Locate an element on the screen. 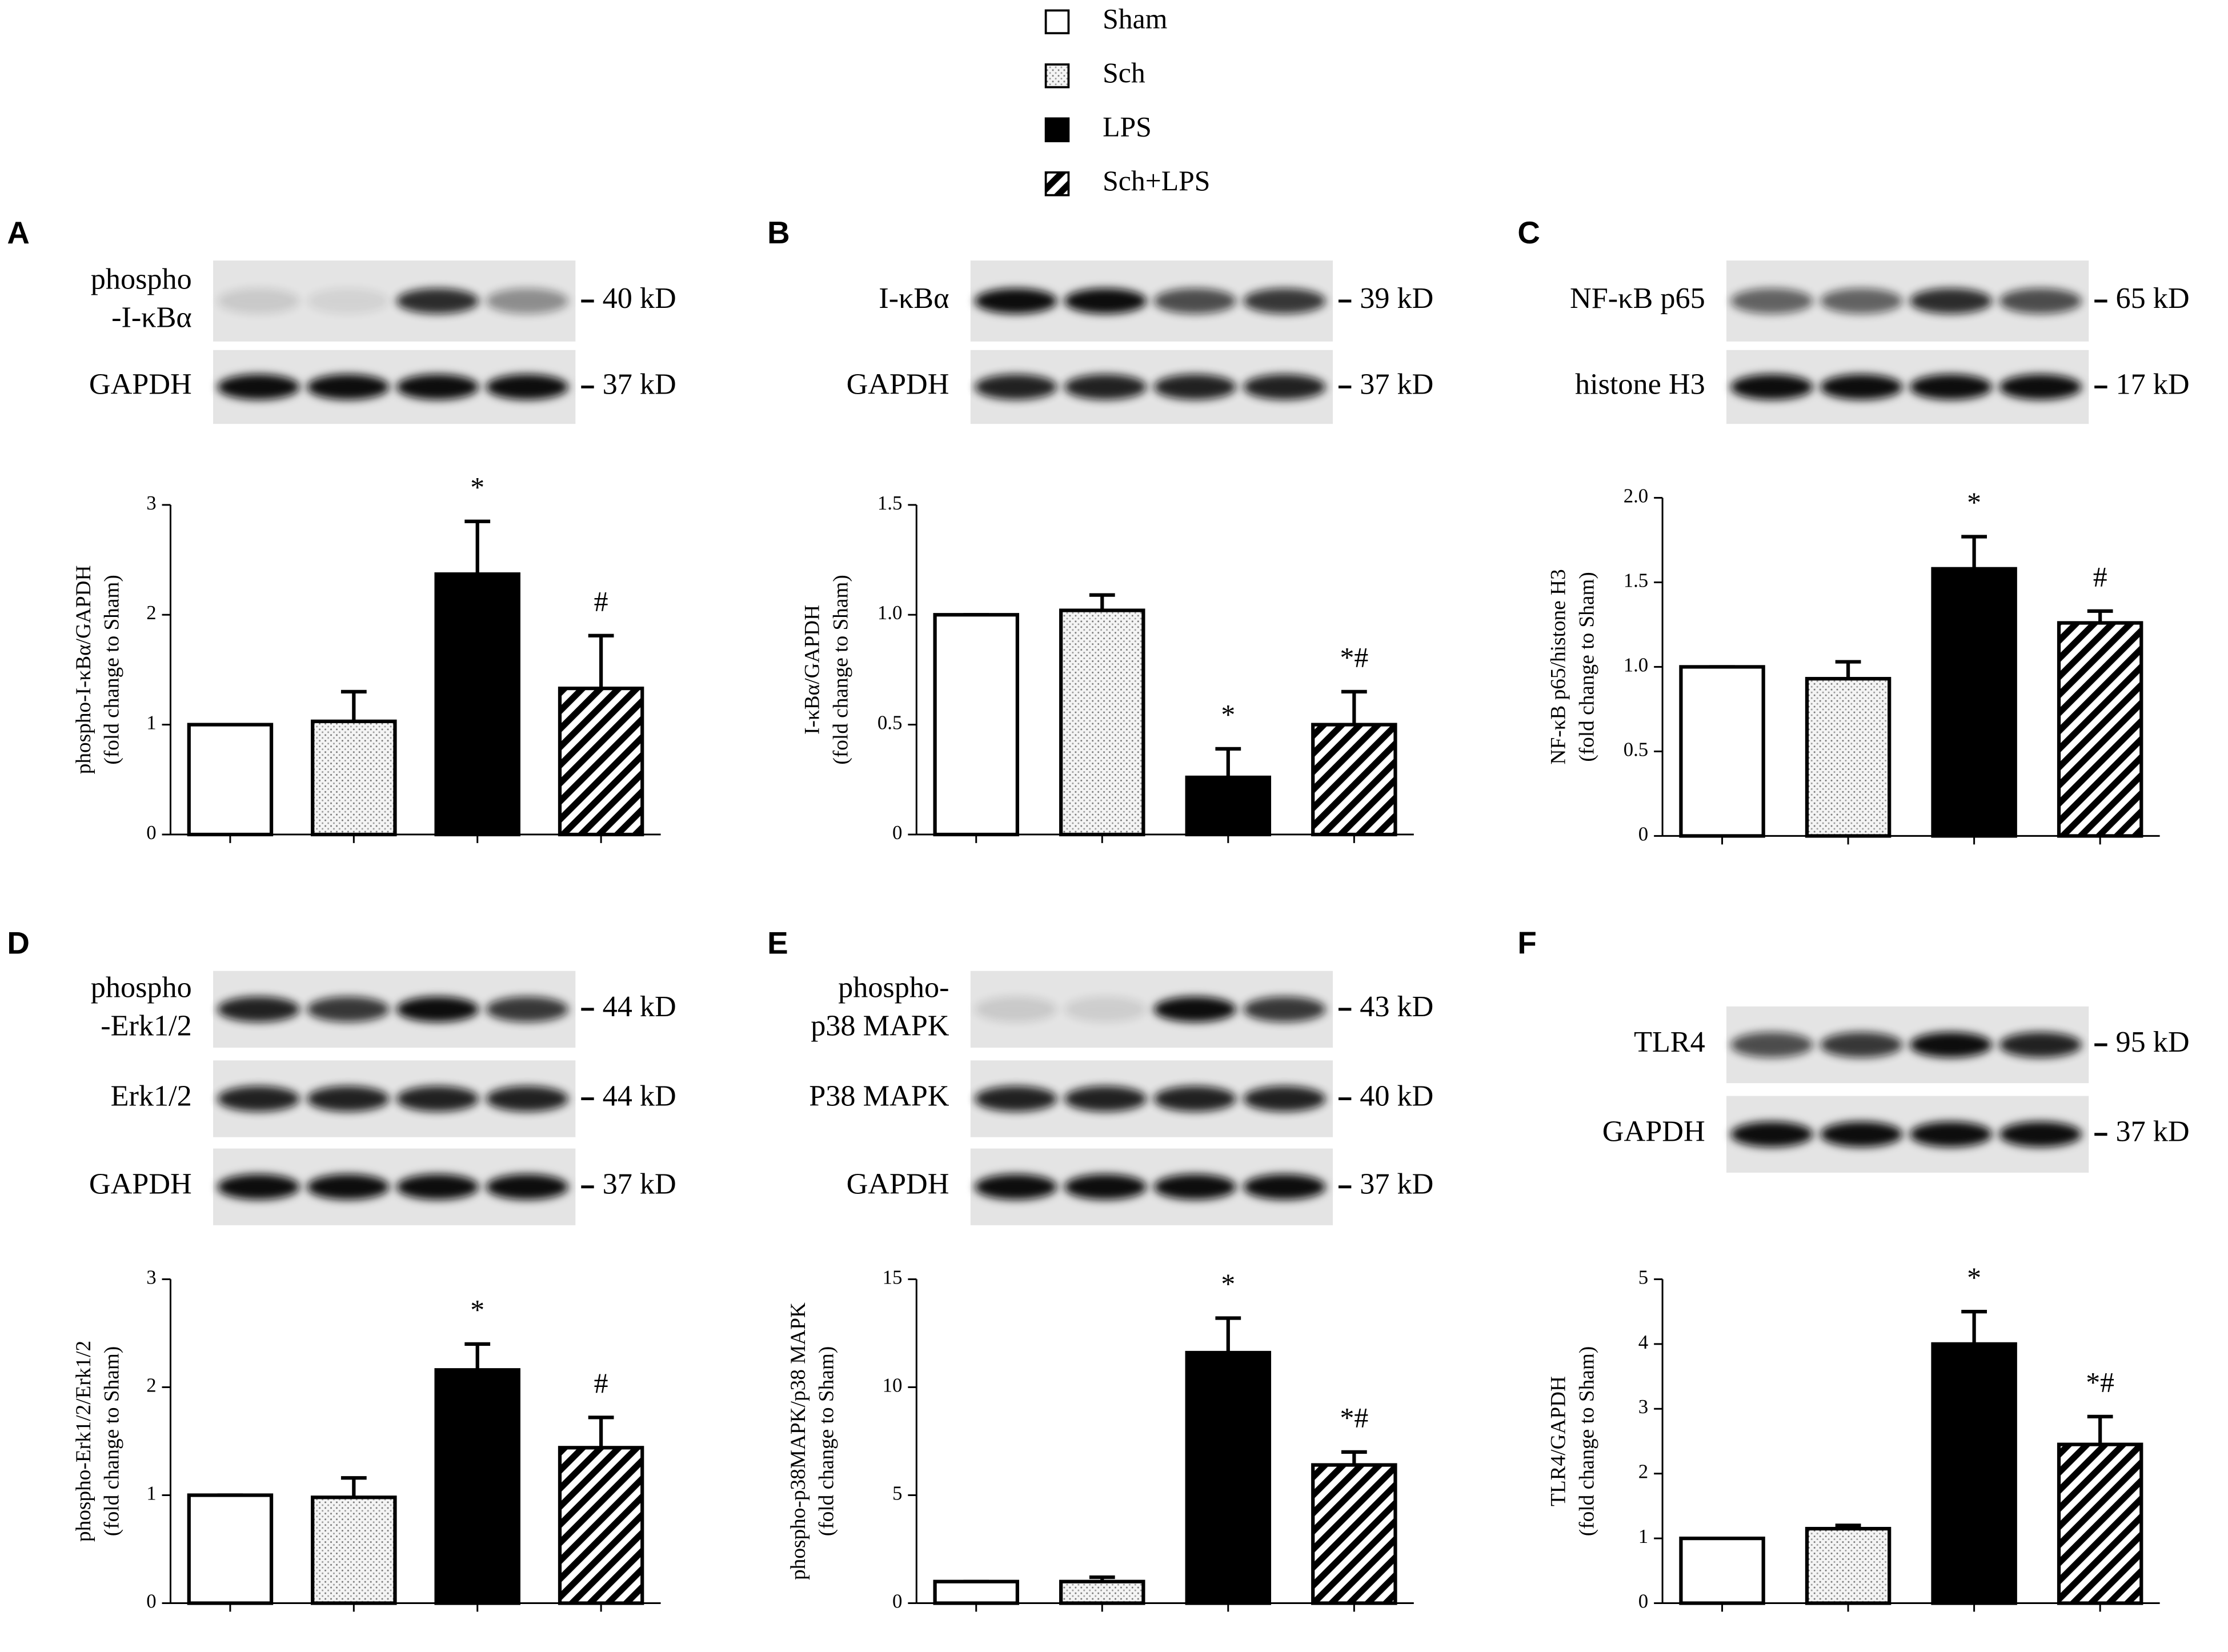 The height and width of the screenshot is (1652, 2228). size-label: 43 kD is located at coordinates (1396, 1006).